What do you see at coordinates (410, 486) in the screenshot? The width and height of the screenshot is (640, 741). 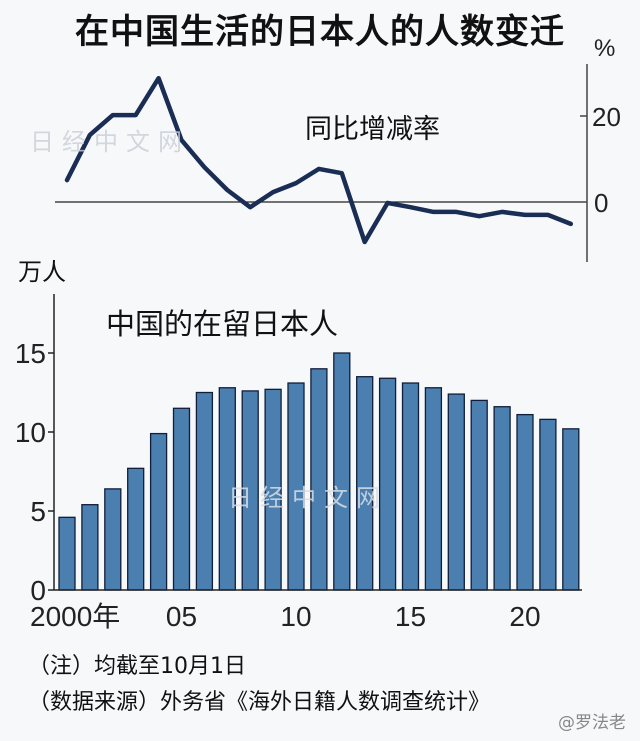 I see `bar-2015` at bounding box center [410, 486].